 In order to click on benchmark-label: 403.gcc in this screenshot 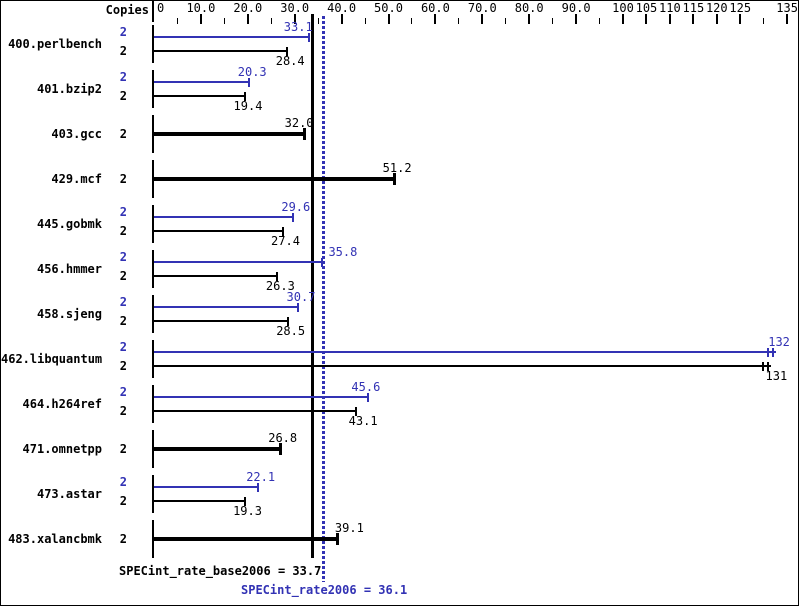, I will do `click(76, 134)`.